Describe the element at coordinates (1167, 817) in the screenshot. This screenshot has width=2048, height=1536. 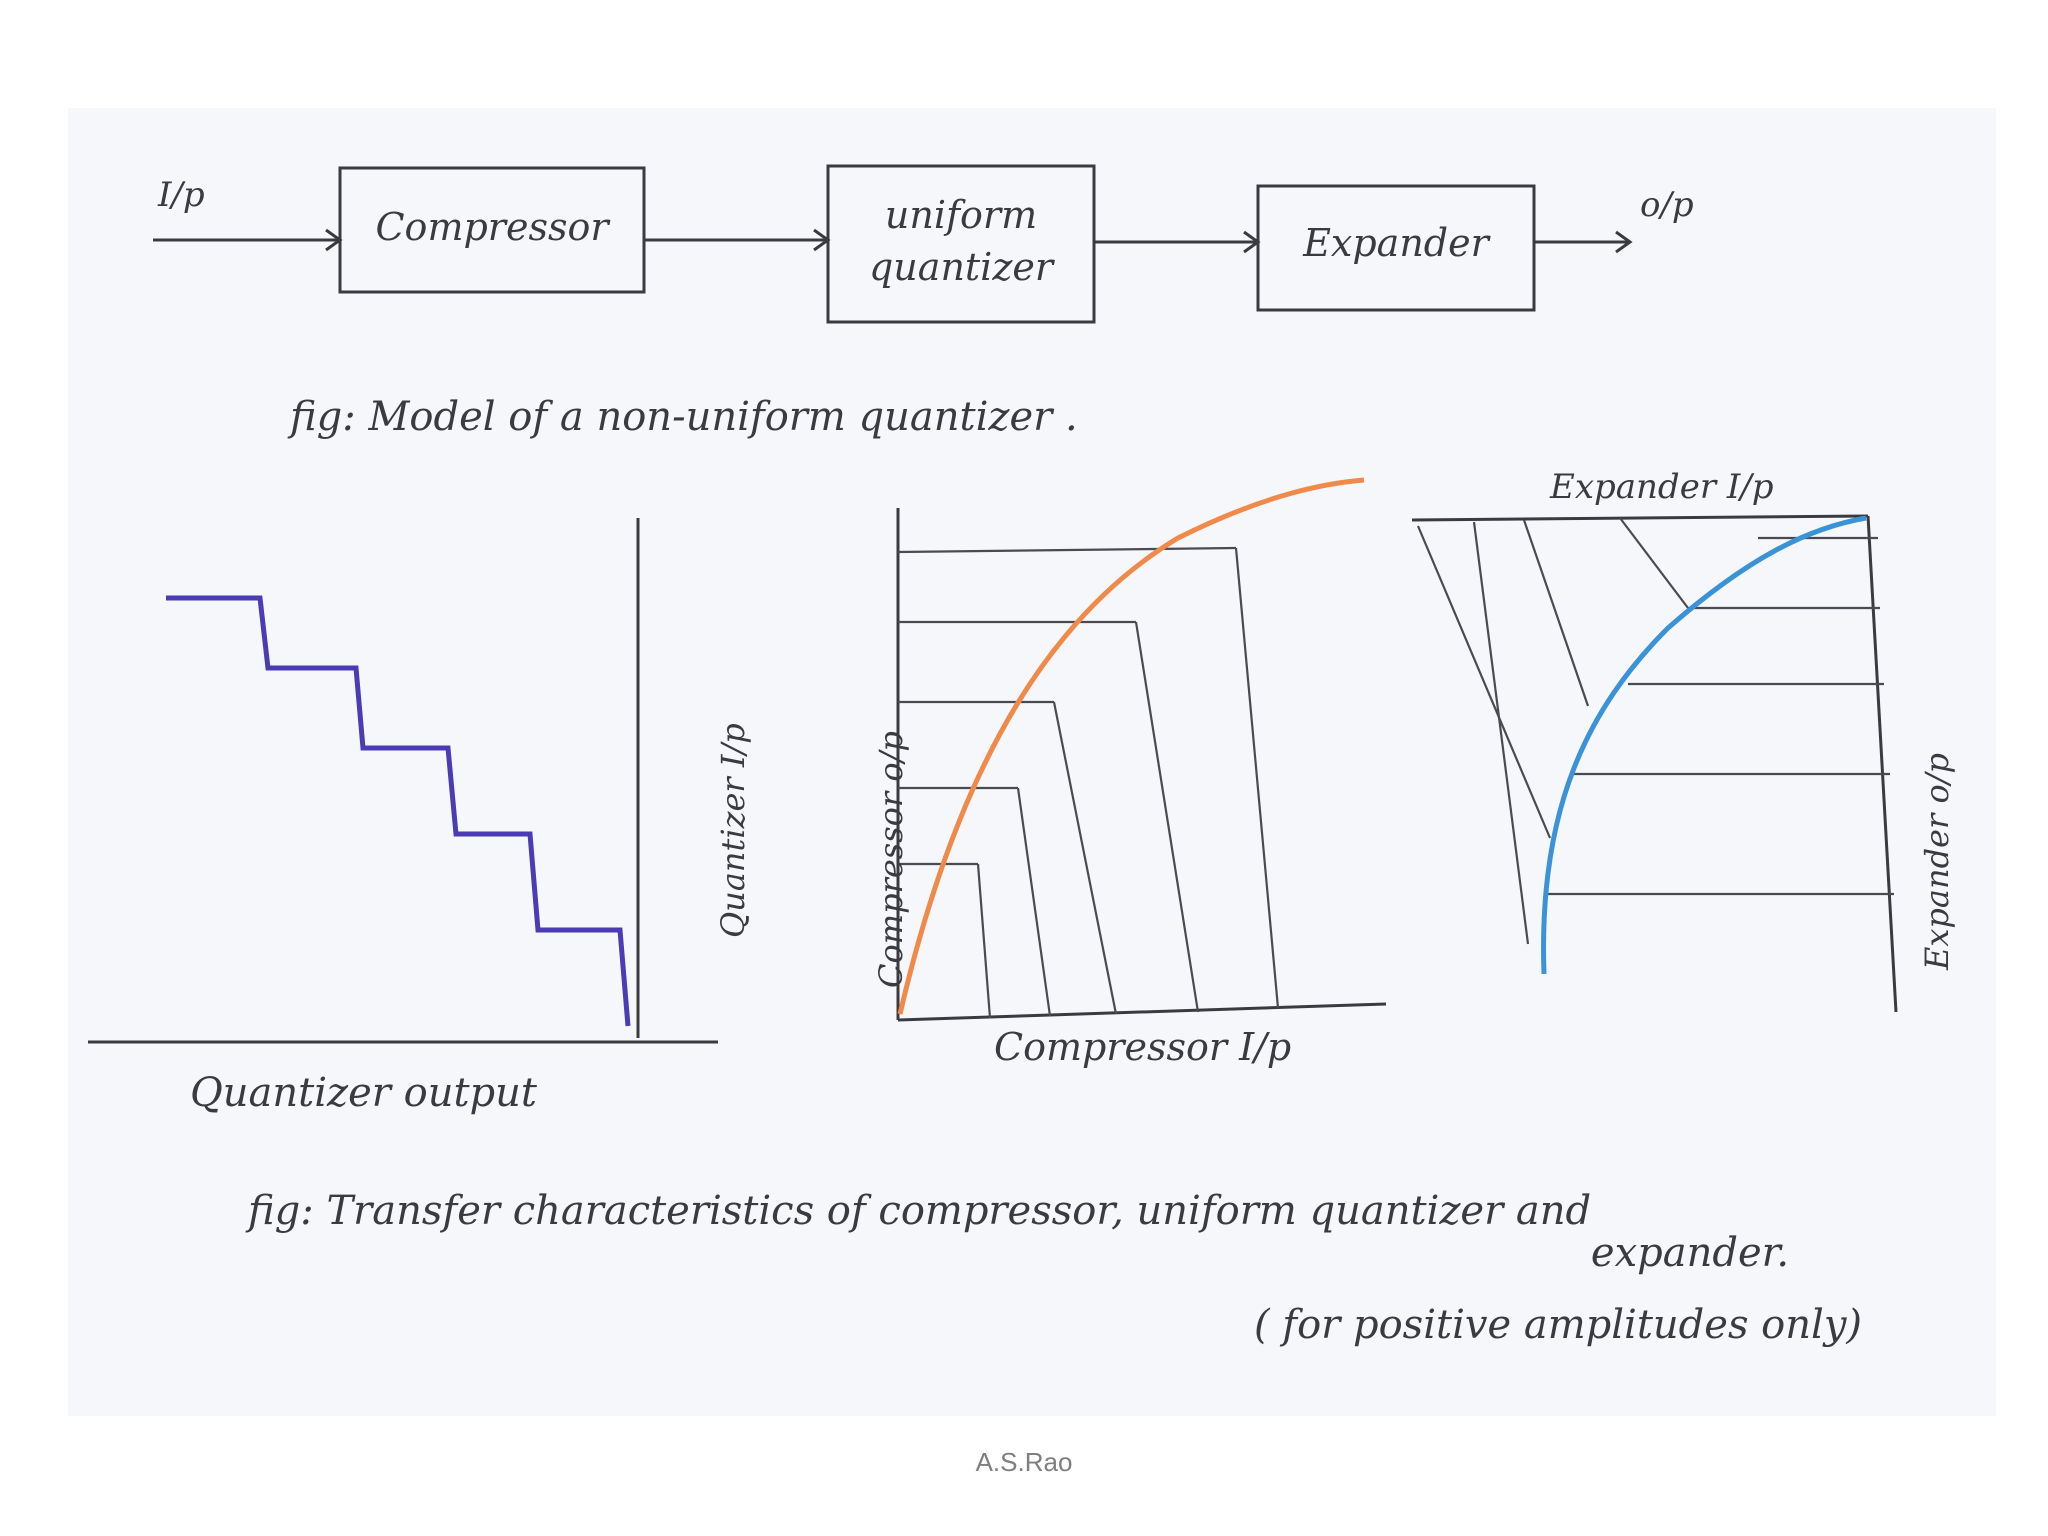
I see `compressor-grid-v4` at that location.